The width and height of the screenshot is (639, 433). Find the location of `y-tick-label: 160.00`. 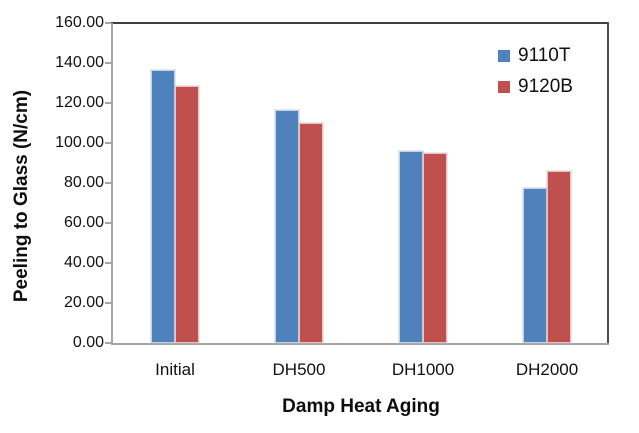

y-tick-label: 160.00 is located at coordinates (79, 22).